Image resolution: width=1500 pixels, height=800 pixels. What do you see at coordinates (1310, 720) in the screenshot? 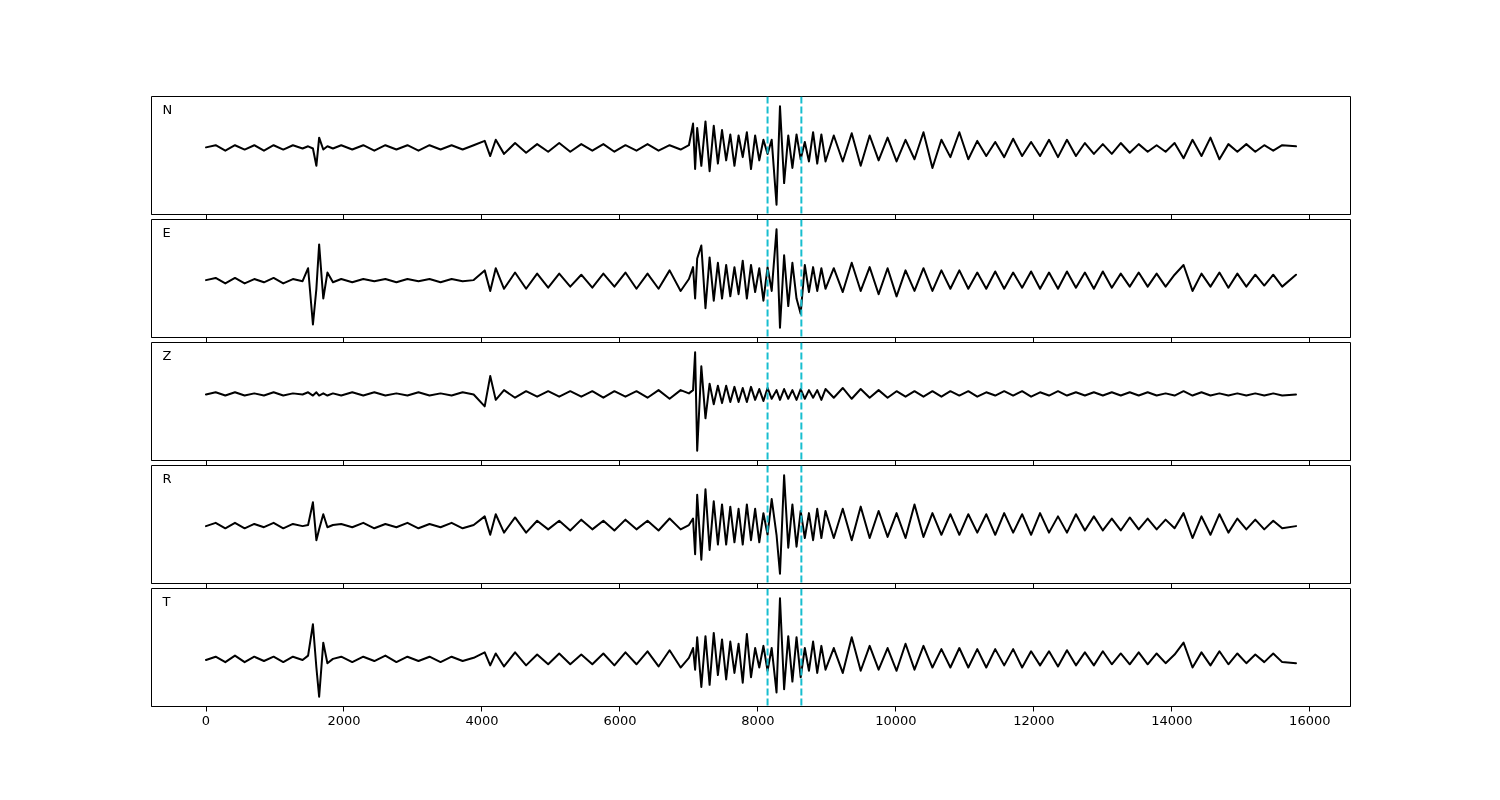
I see `x-tick-label: 16000` at bounding box center [1310, 720].